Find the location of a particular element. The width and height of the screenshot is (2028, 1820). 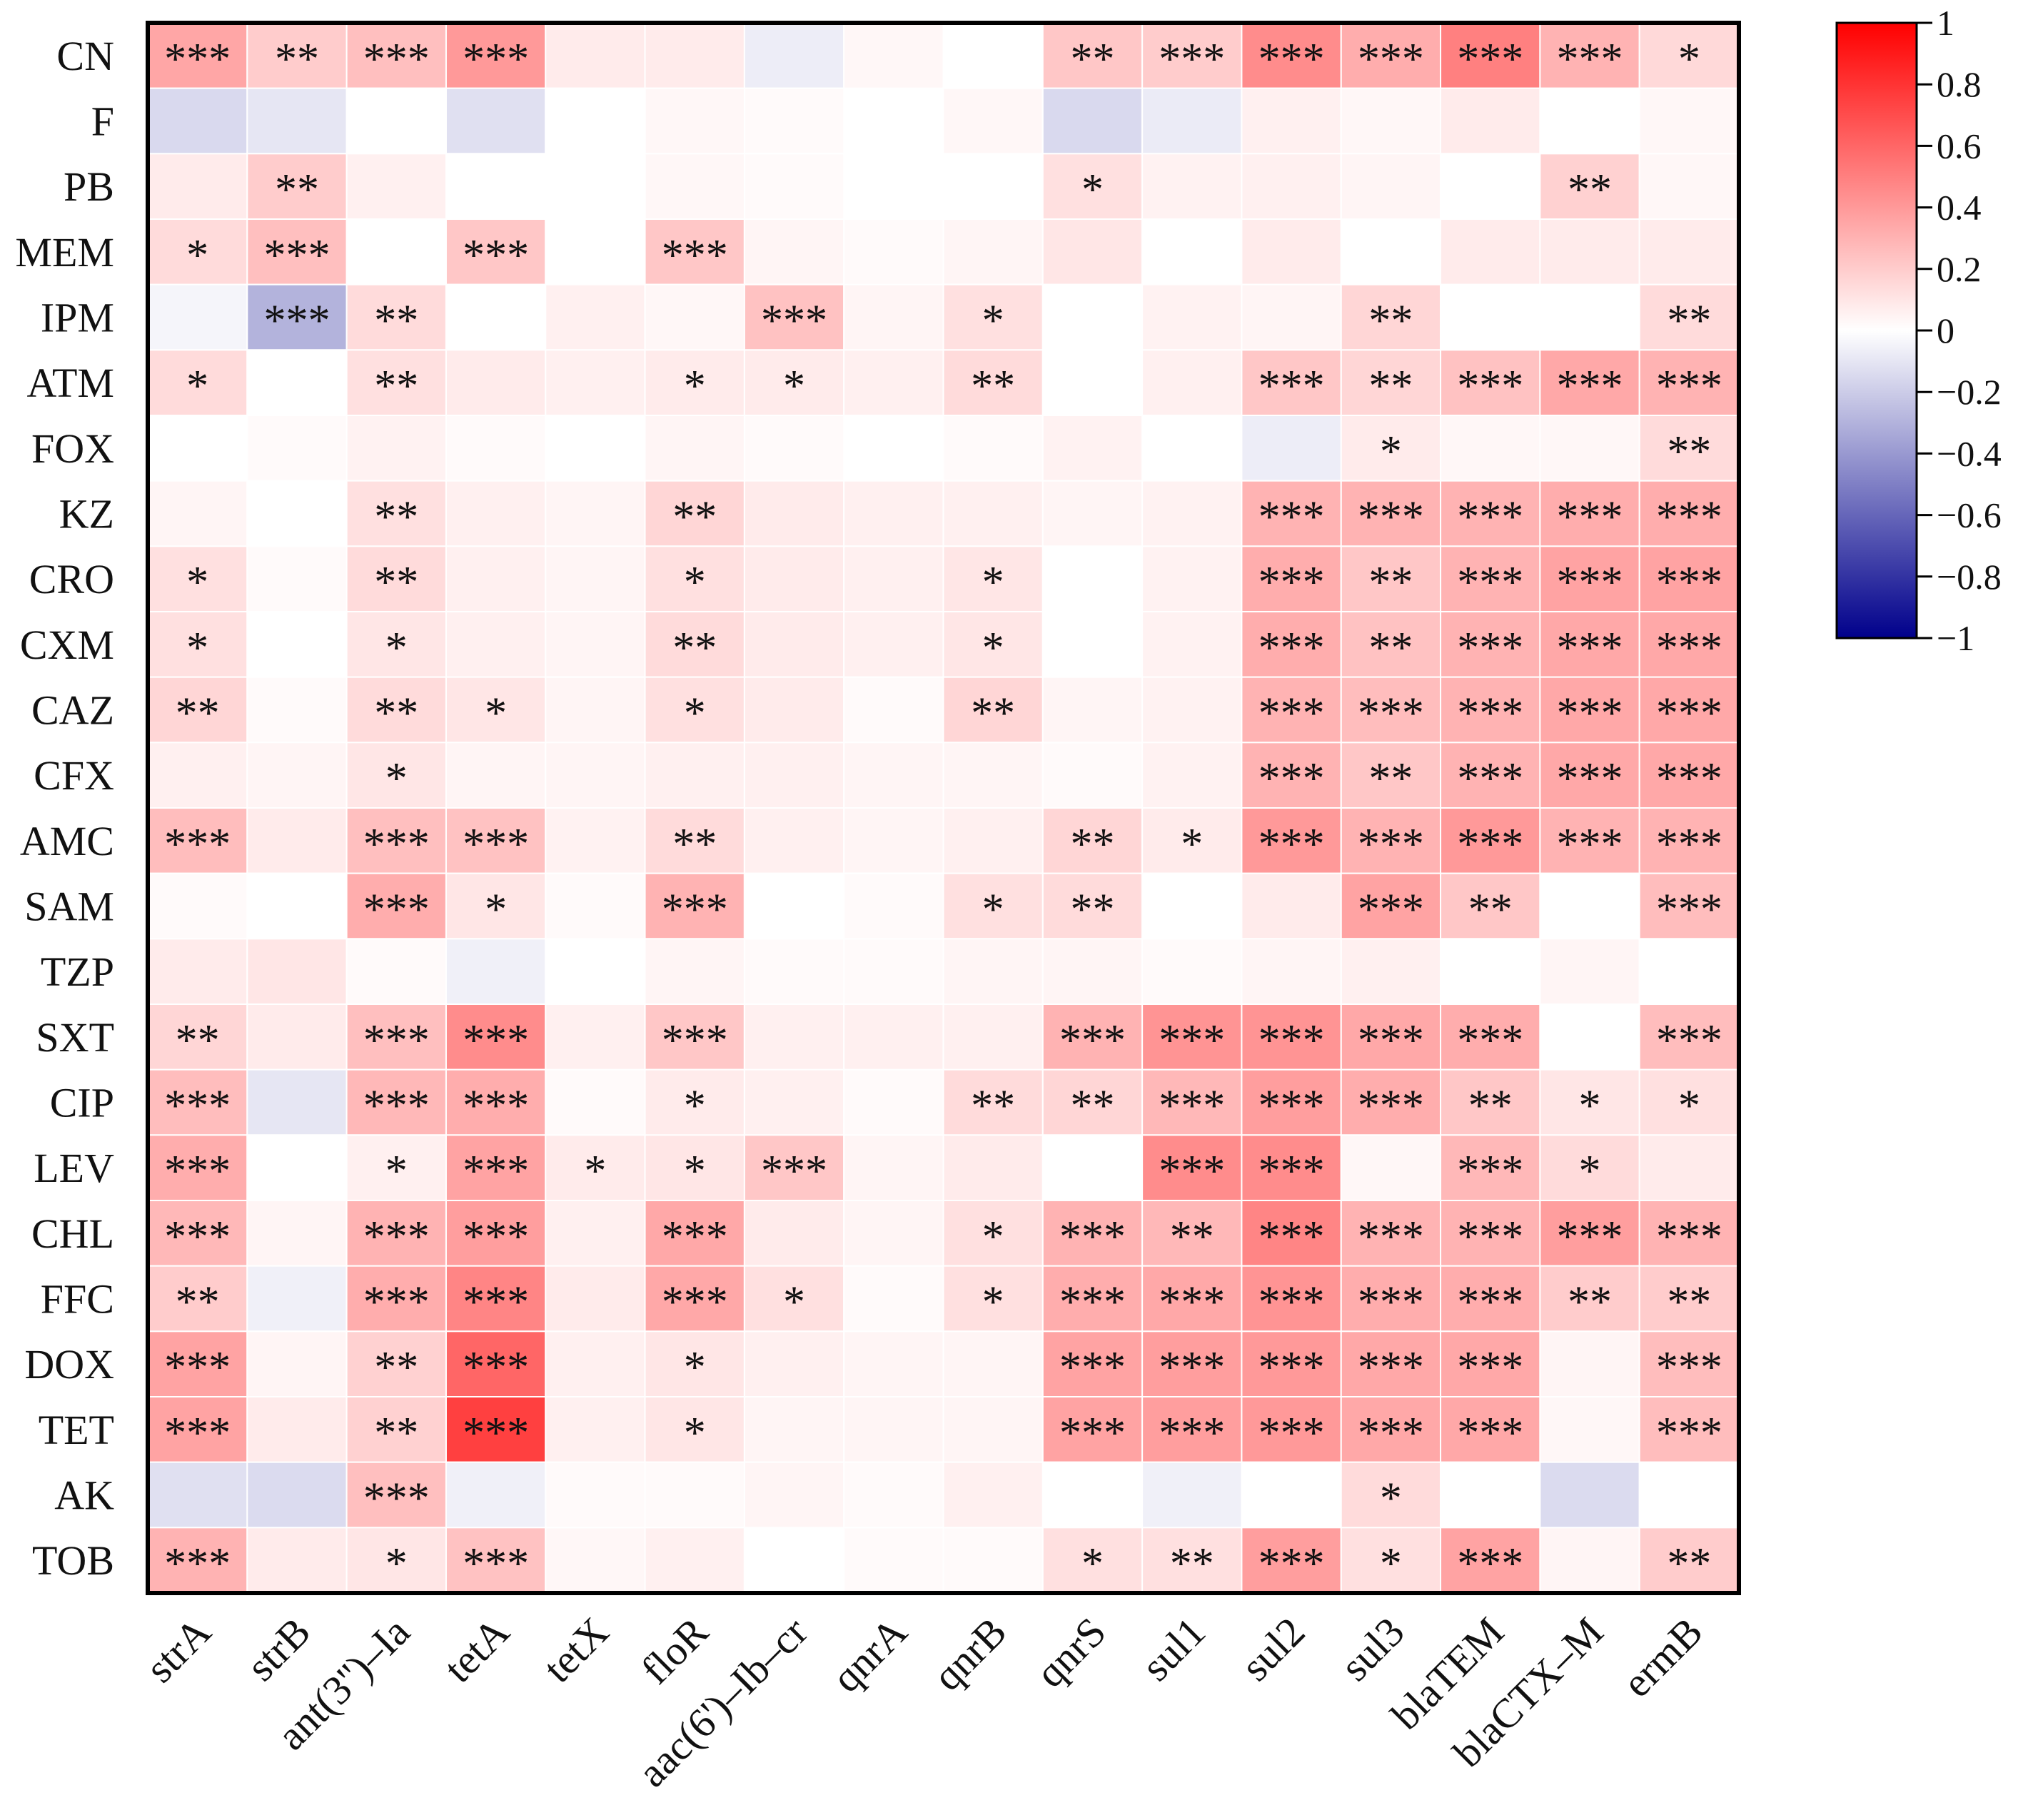

column-label: ermB is located at coordinates (1662, 1657).